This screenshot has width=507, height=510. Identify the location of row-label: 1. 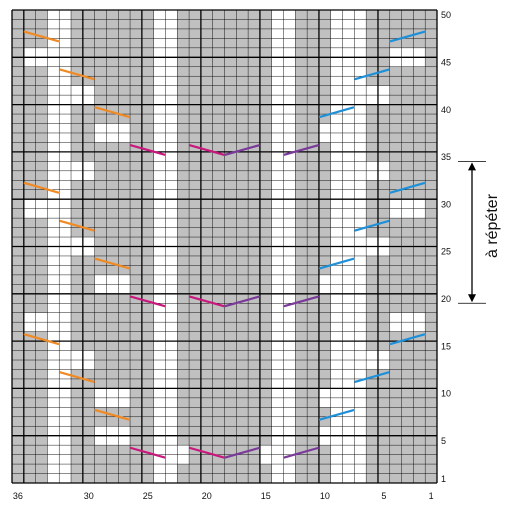
(443, 479).